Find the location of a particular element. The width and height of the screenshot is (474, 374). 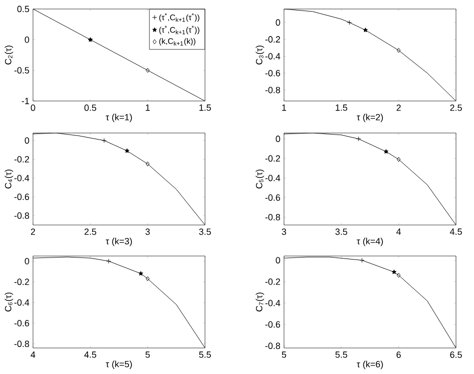

x-axis-title: τ (k=1) is located at coordinates (119, 118).